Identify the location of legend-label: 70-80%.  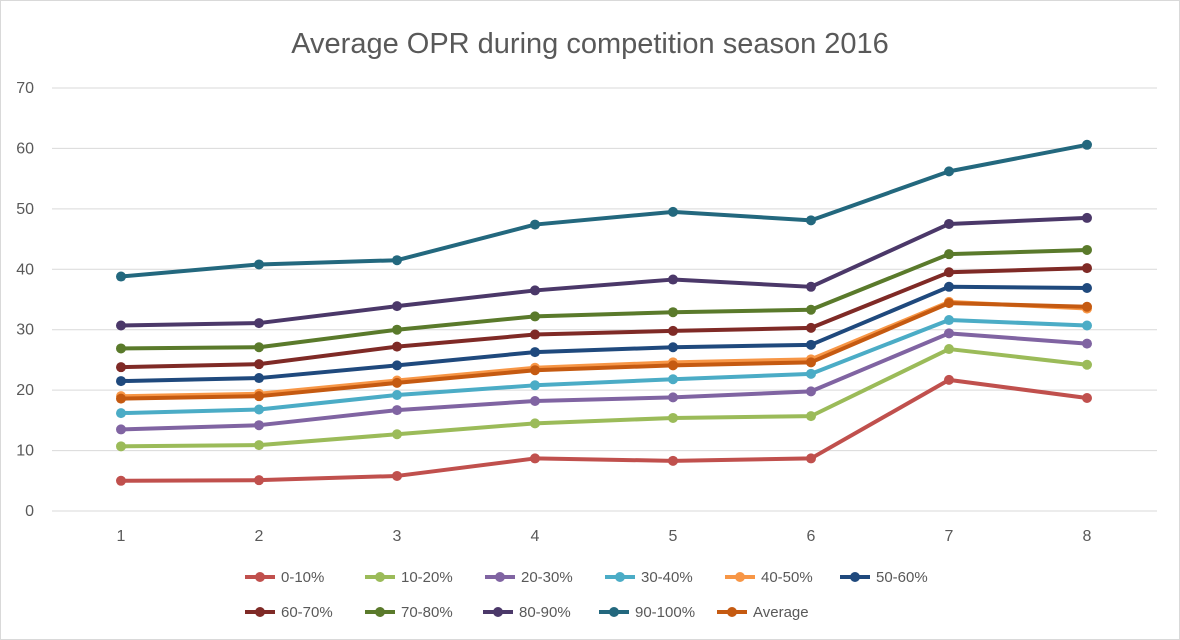
(427, 612).